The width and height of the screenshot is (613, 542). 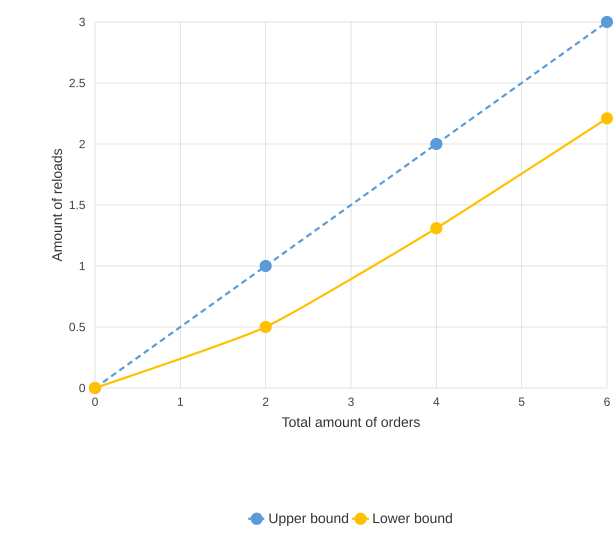 What do you see at coordinates (181, 402) in the screenshot?
I see `x-tick-label: 1` at bounding box center [181, 402].